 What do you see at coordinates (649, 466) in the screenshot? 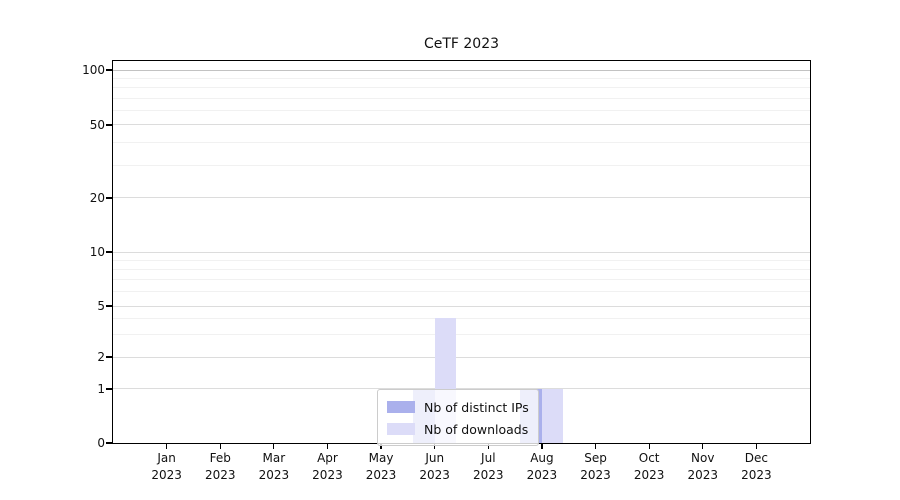
I see `x-axis-label: Oct 2023` at bounding box center [649, 466].